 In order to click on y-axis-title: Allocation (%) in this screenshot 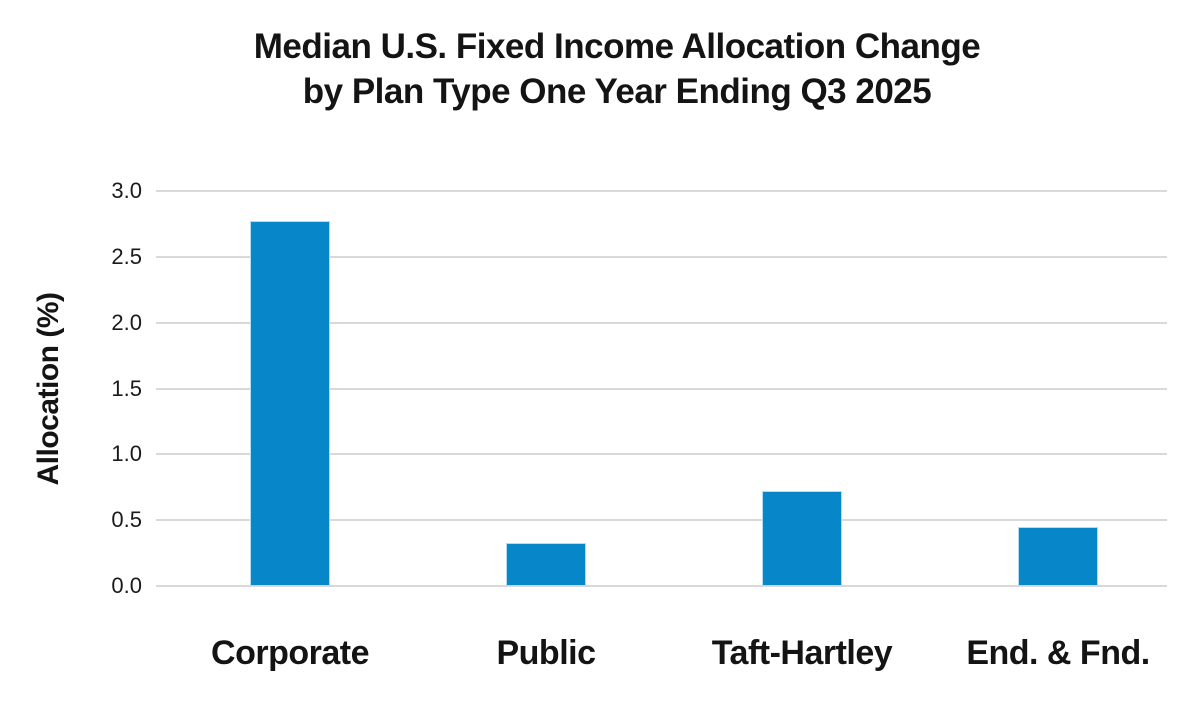, I will do `click(48, 389)`.